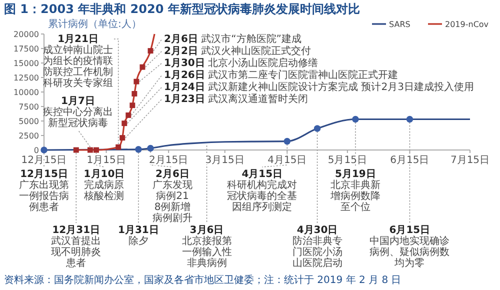 The height and width of the screenshot is (290, 500). What do you see at coordinates (317, 247) in the screenshot?
I see `annotation: 4月30日防治非典专门医院小汤山医院启动` at bounding box center [317, 247].